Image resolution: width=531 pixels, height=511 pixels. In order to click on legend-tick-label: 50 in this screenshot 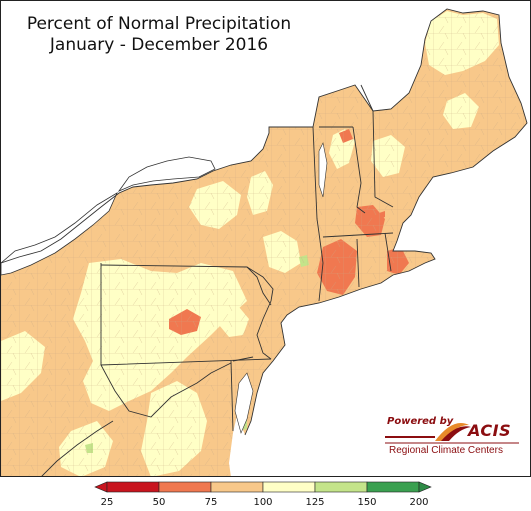, I will do `click(159, 502)`.